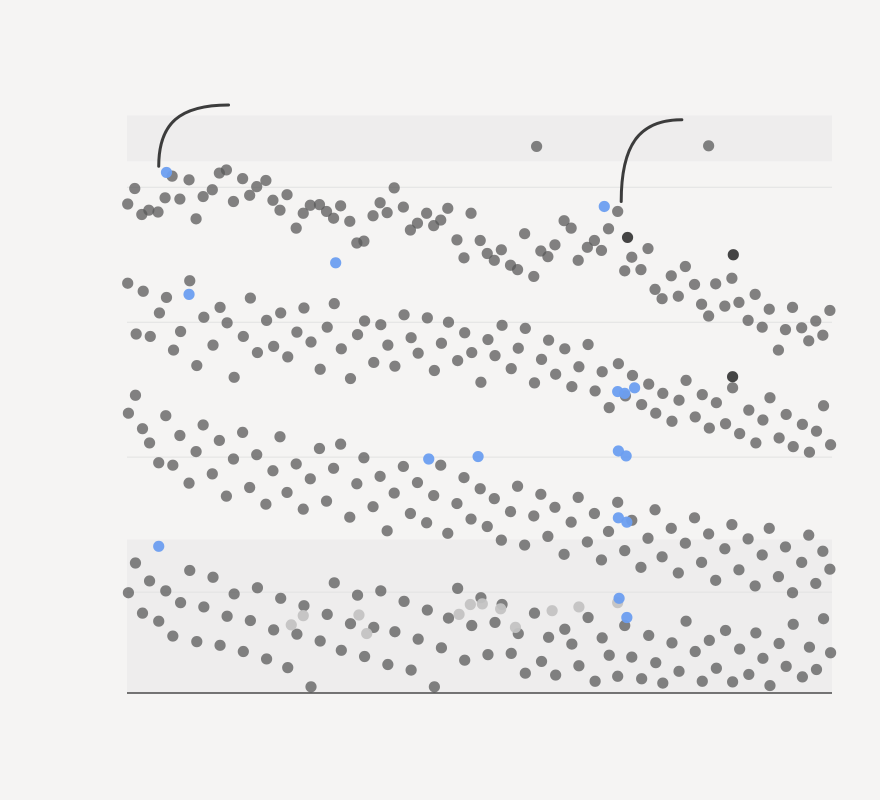 The height and width of the screenshot is (800, 880). I want to click on callout-lines, so click(420, 153).